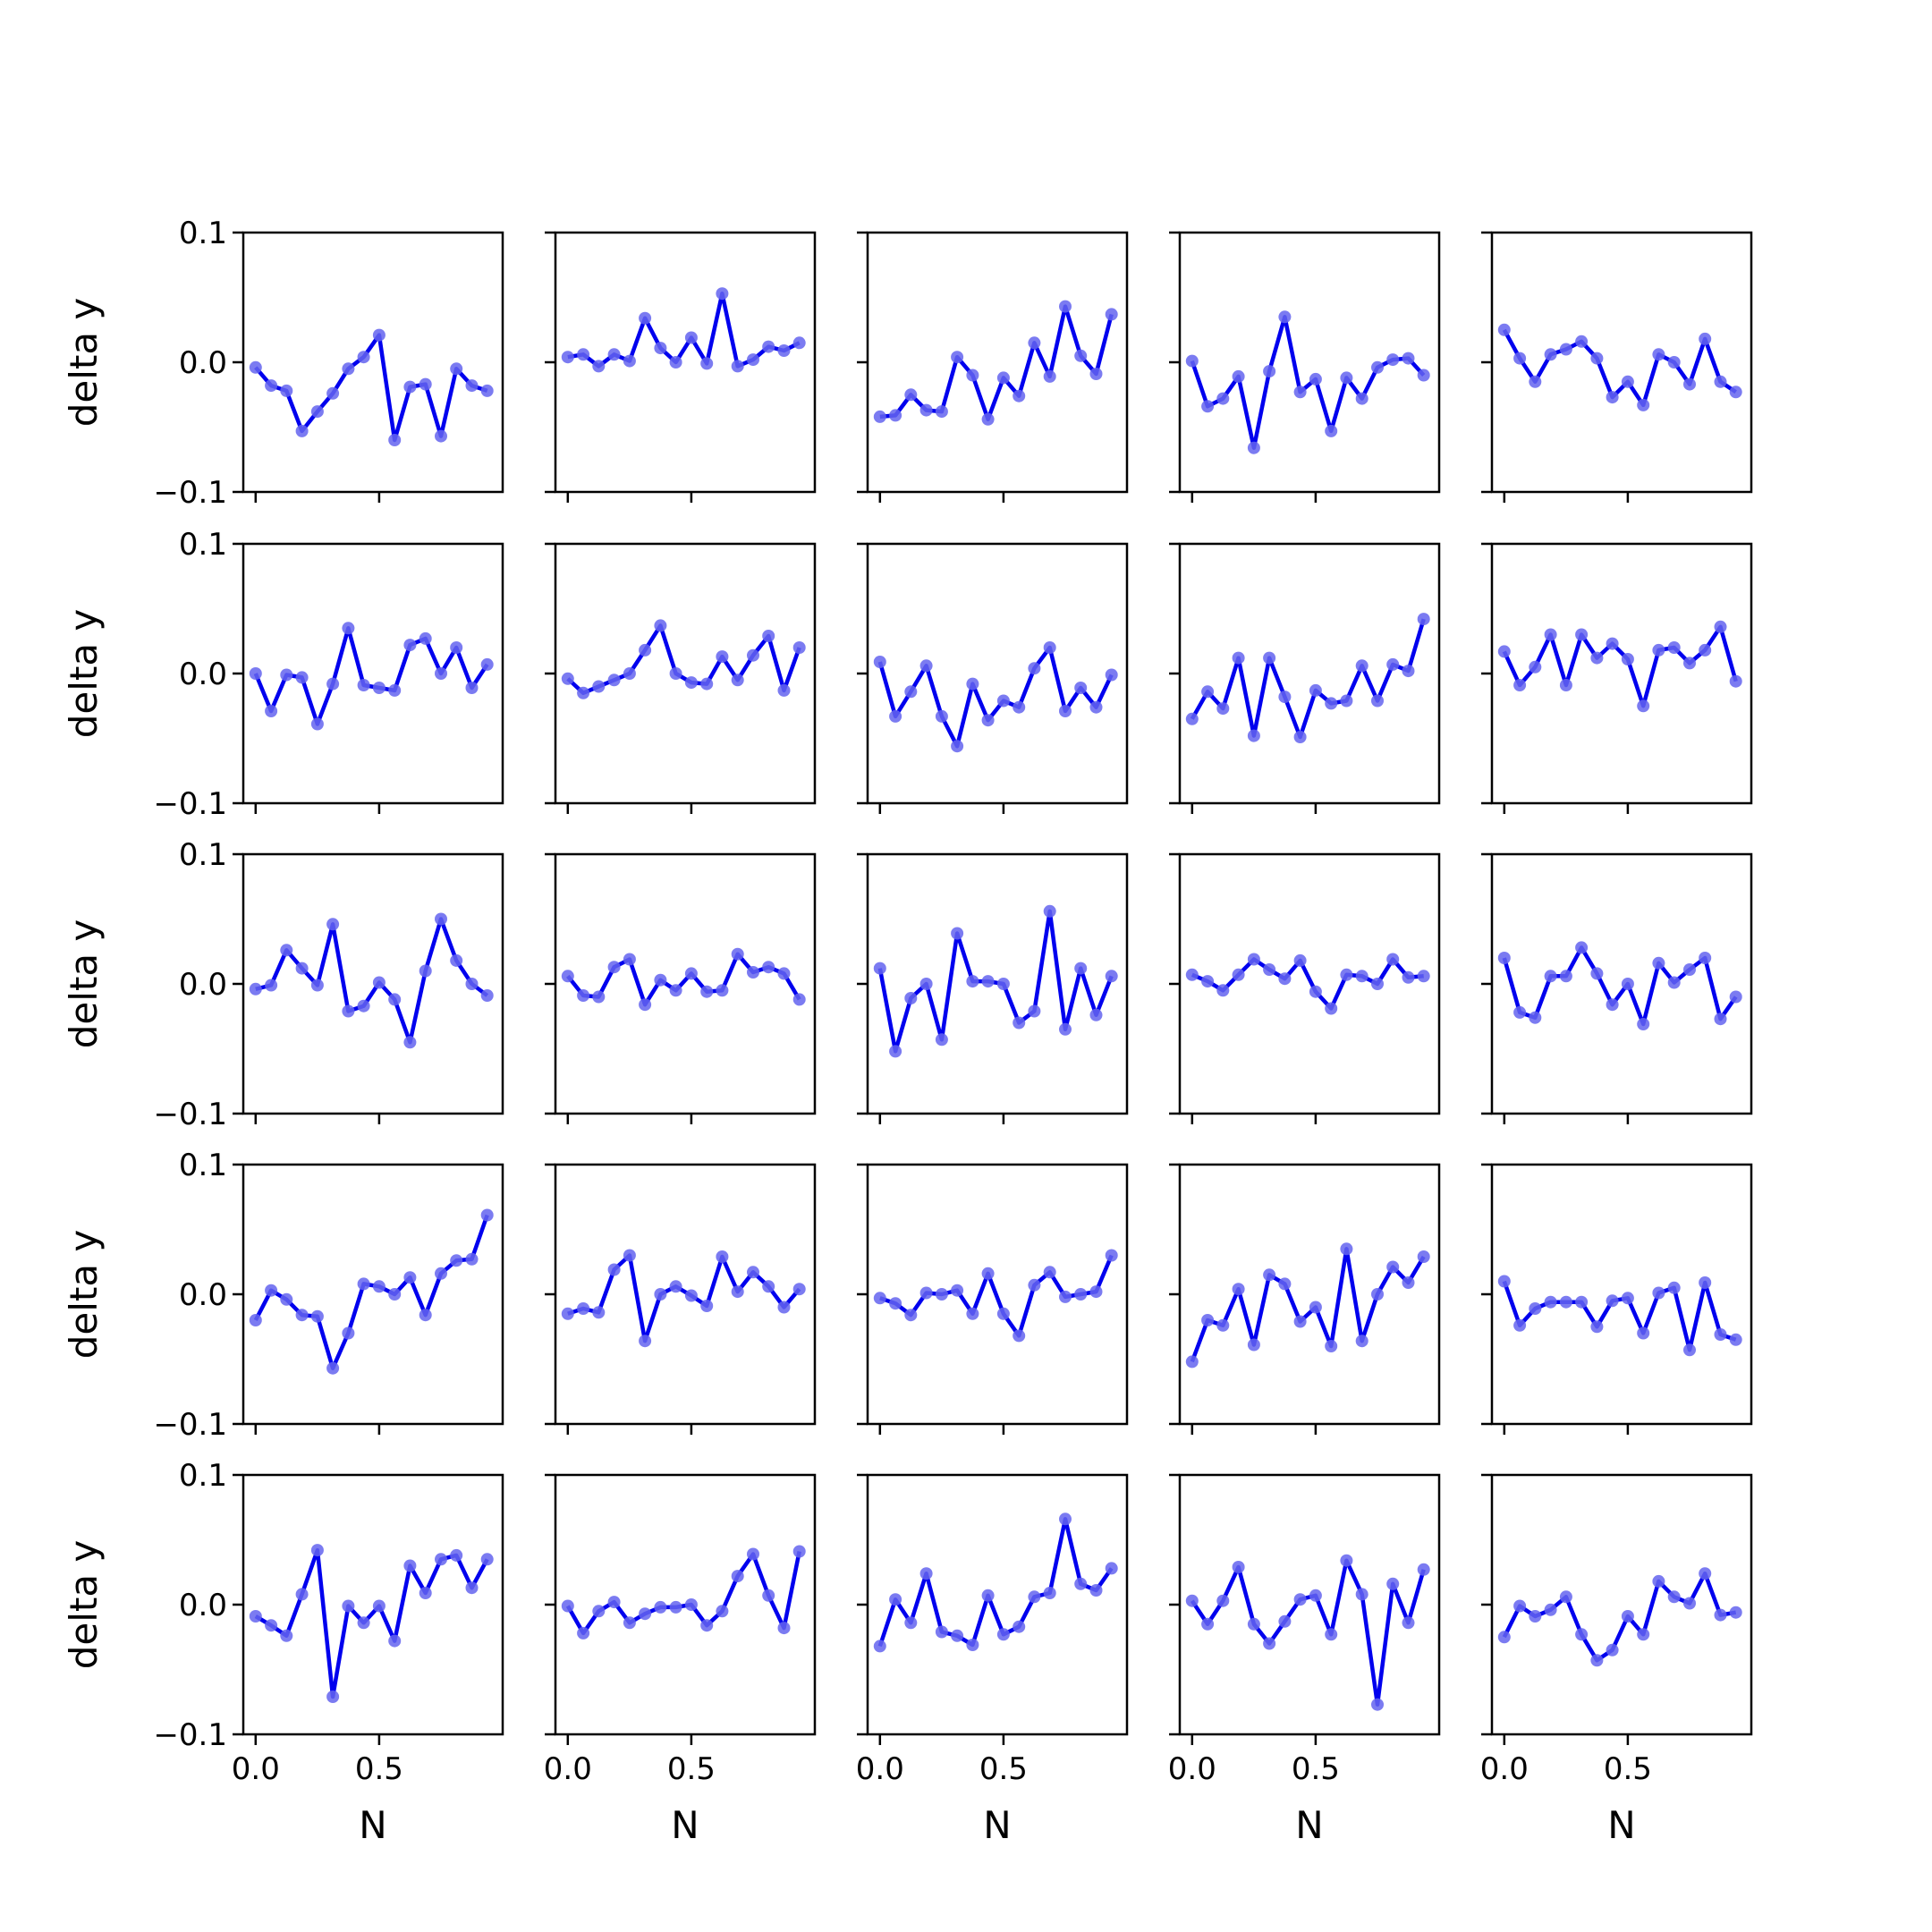  Describe the element at coordinates (691, 1769) in the screenshot. I see `x-tick-label: 0.5` at that location.